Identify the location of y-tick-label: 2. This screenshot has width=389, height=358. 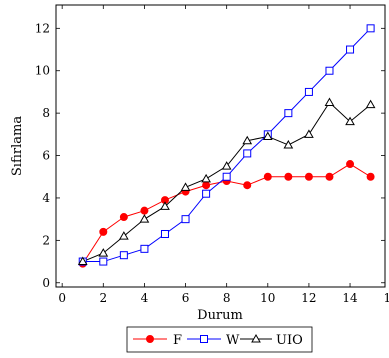
(46, 240).